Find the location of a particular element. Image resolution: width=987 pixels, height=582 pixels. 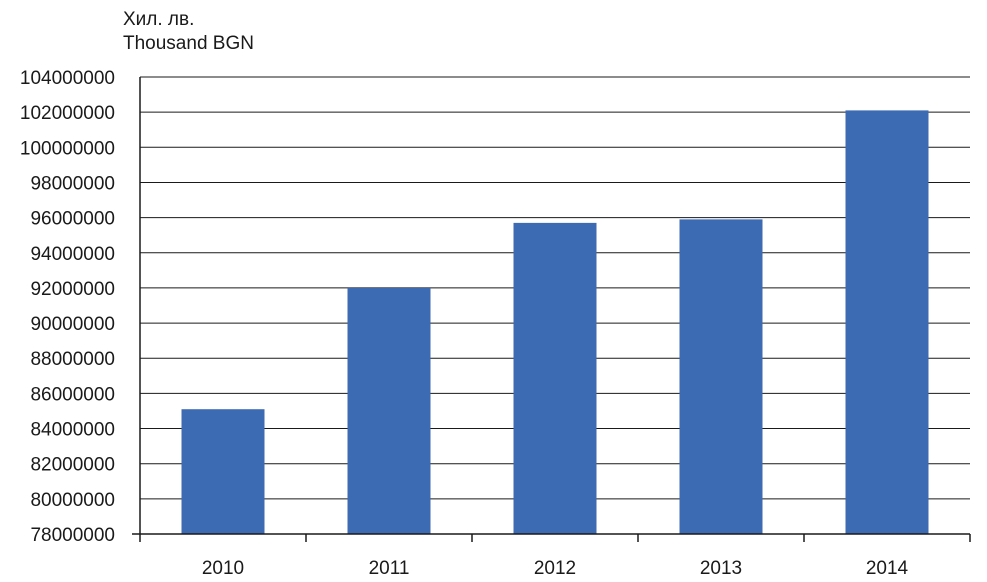

y-tick-label: 80000000 is located at coordinates (72, 500).